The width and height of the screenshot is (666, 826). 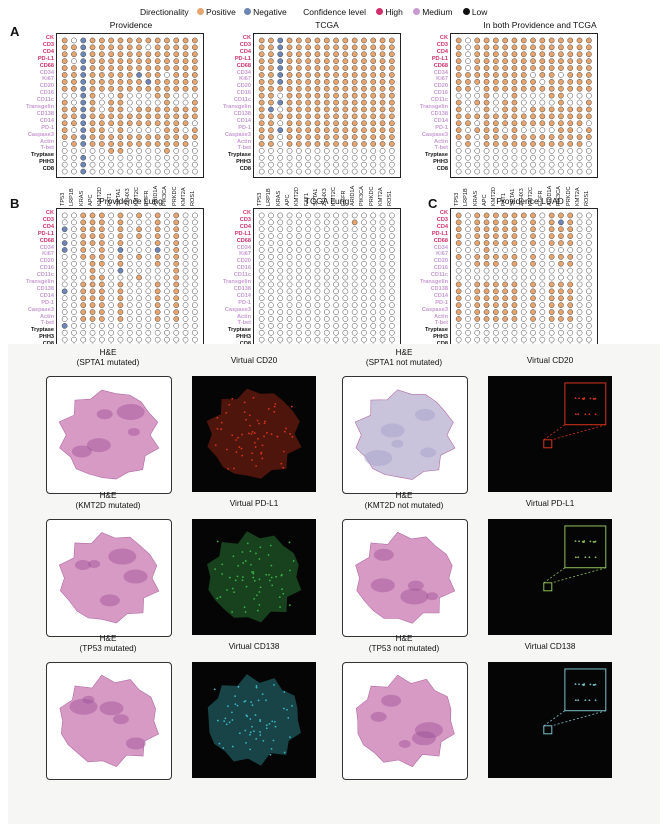 What do you see at coordinates (148, 270) in the screenshot?
I see `dot-CD16-EGFR` at bounding box center [148, 270].